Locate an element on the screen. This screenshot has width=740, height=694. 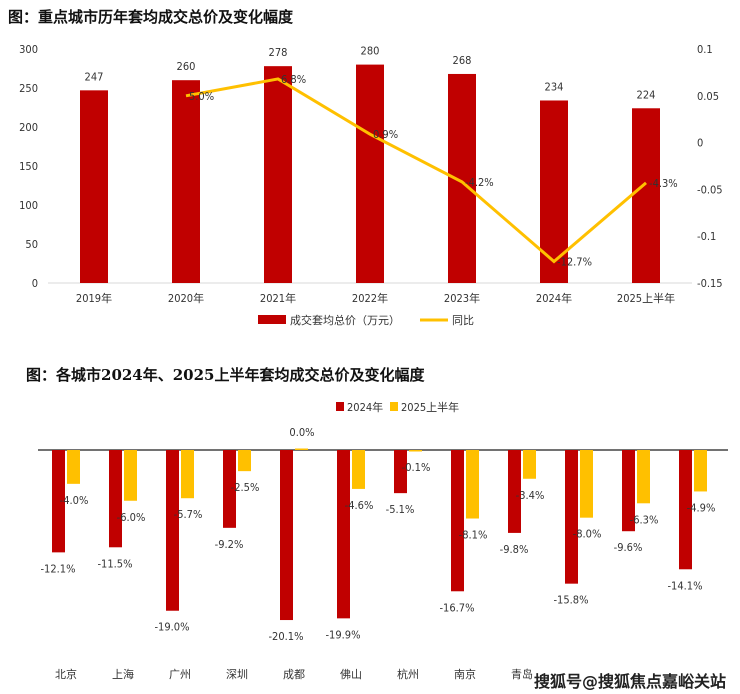
line-data-label: 0.9% is located at coordinates (385, 134).